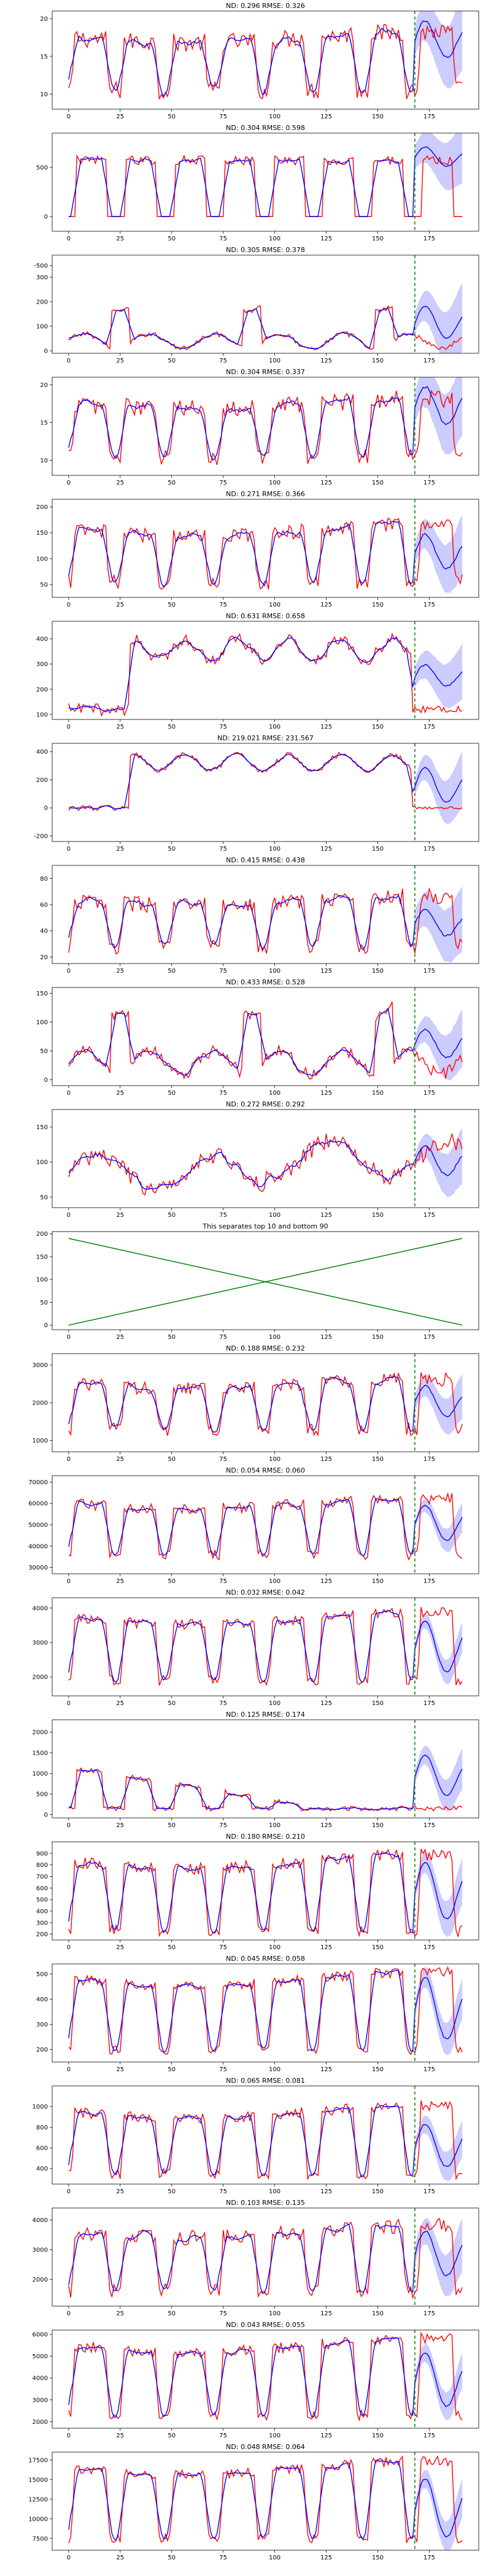  I want to click on y-tick-label: 300, so click(42, 1923).